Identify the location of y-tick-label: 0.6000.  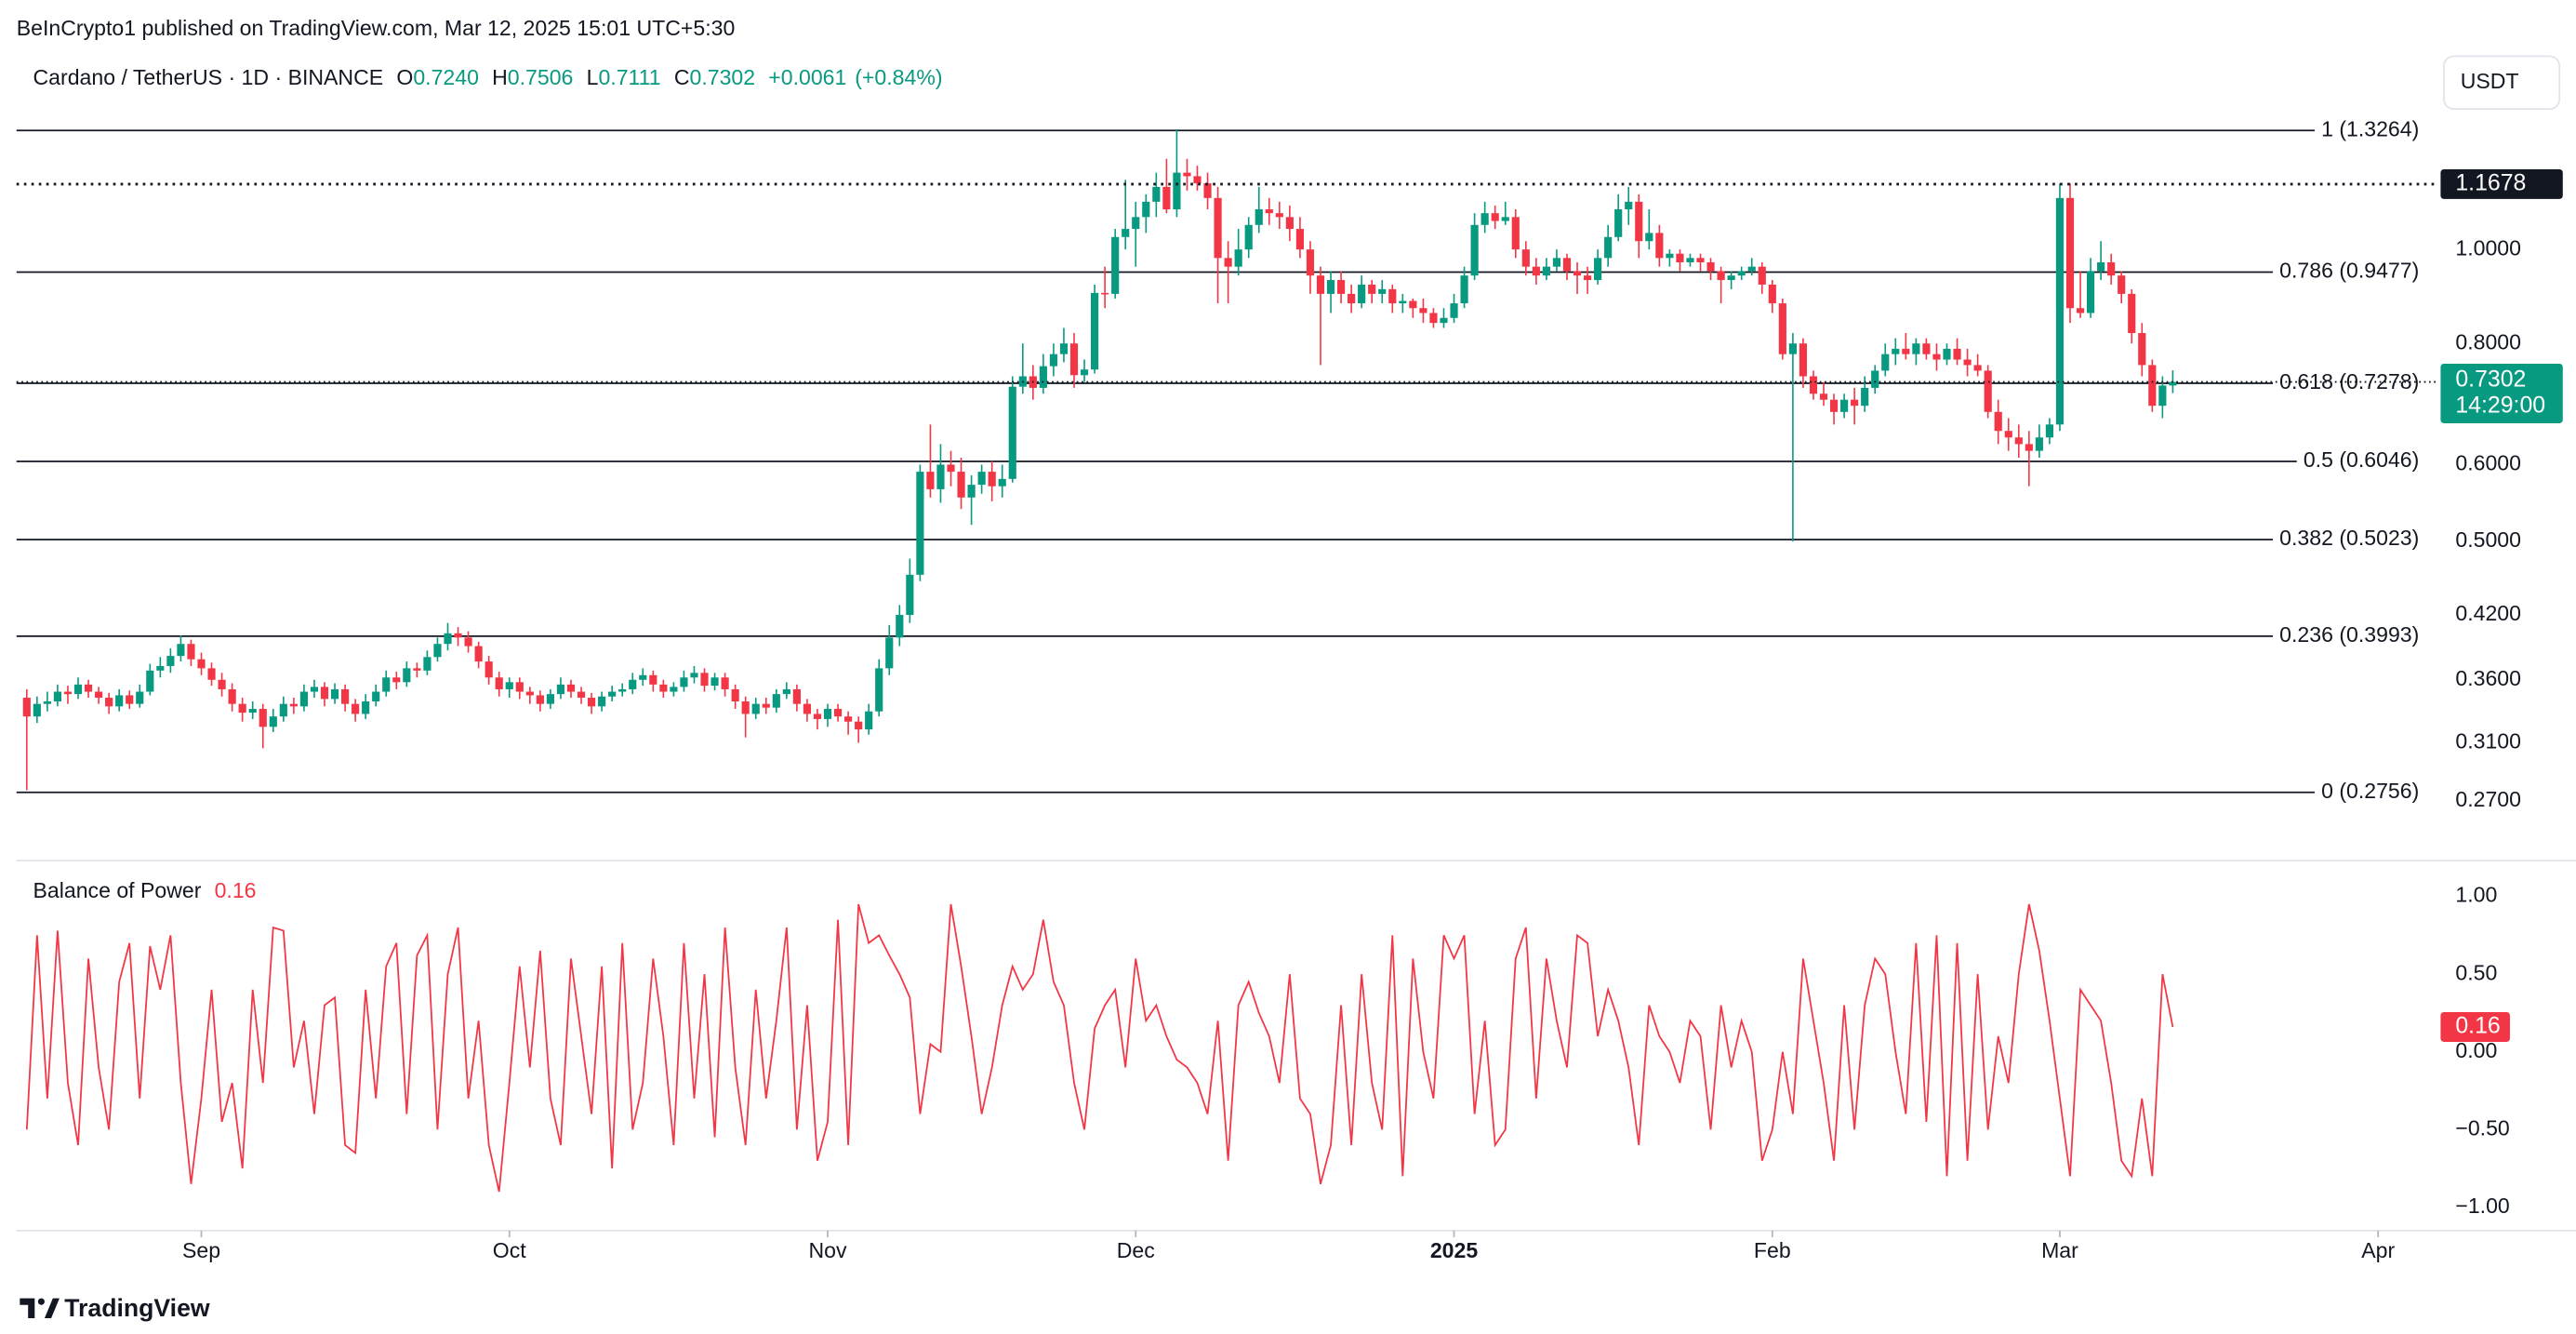
(2488, 463).